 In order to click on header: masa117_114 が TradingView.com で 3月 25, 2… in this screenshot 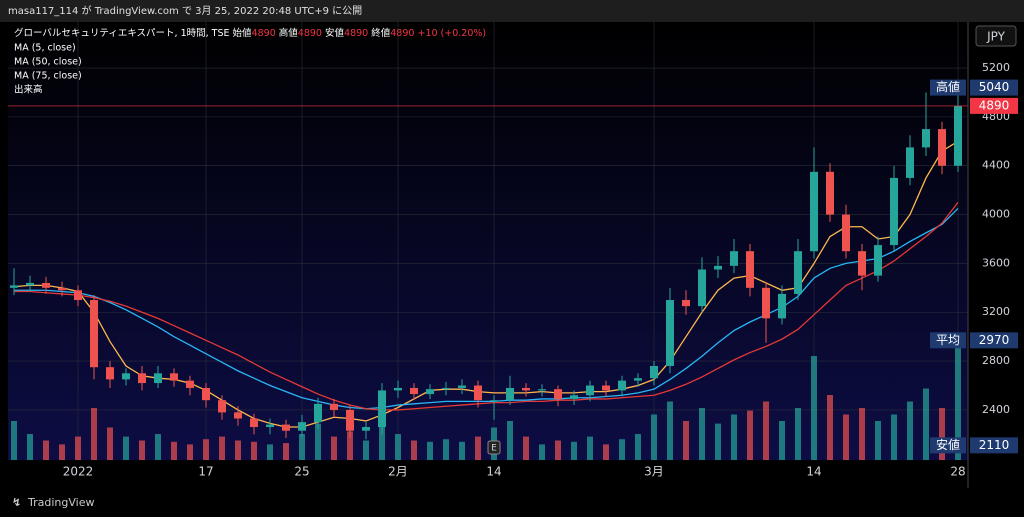, I will do `click(185, 10)`.